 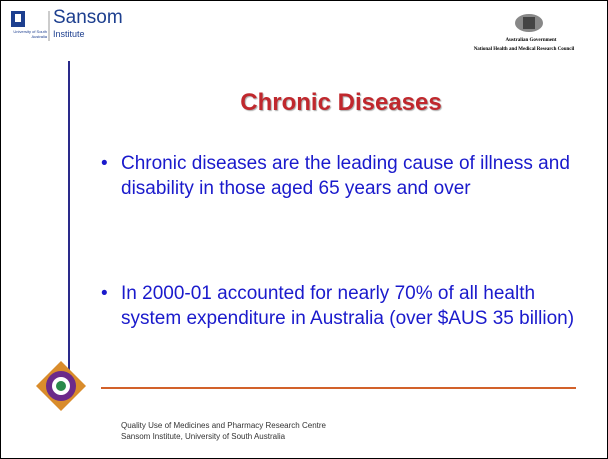 I want to click on crest-inner, so click(x=18, y=18).